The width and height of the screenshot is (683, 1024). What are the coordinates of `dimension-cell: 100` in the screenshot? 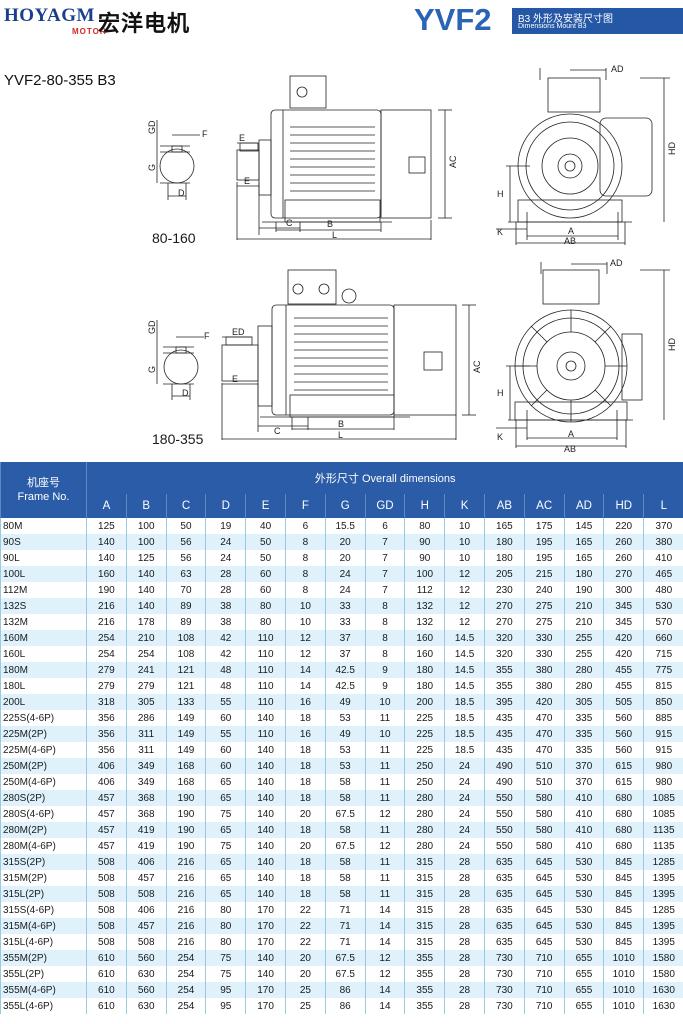 It's located at (424, 574).